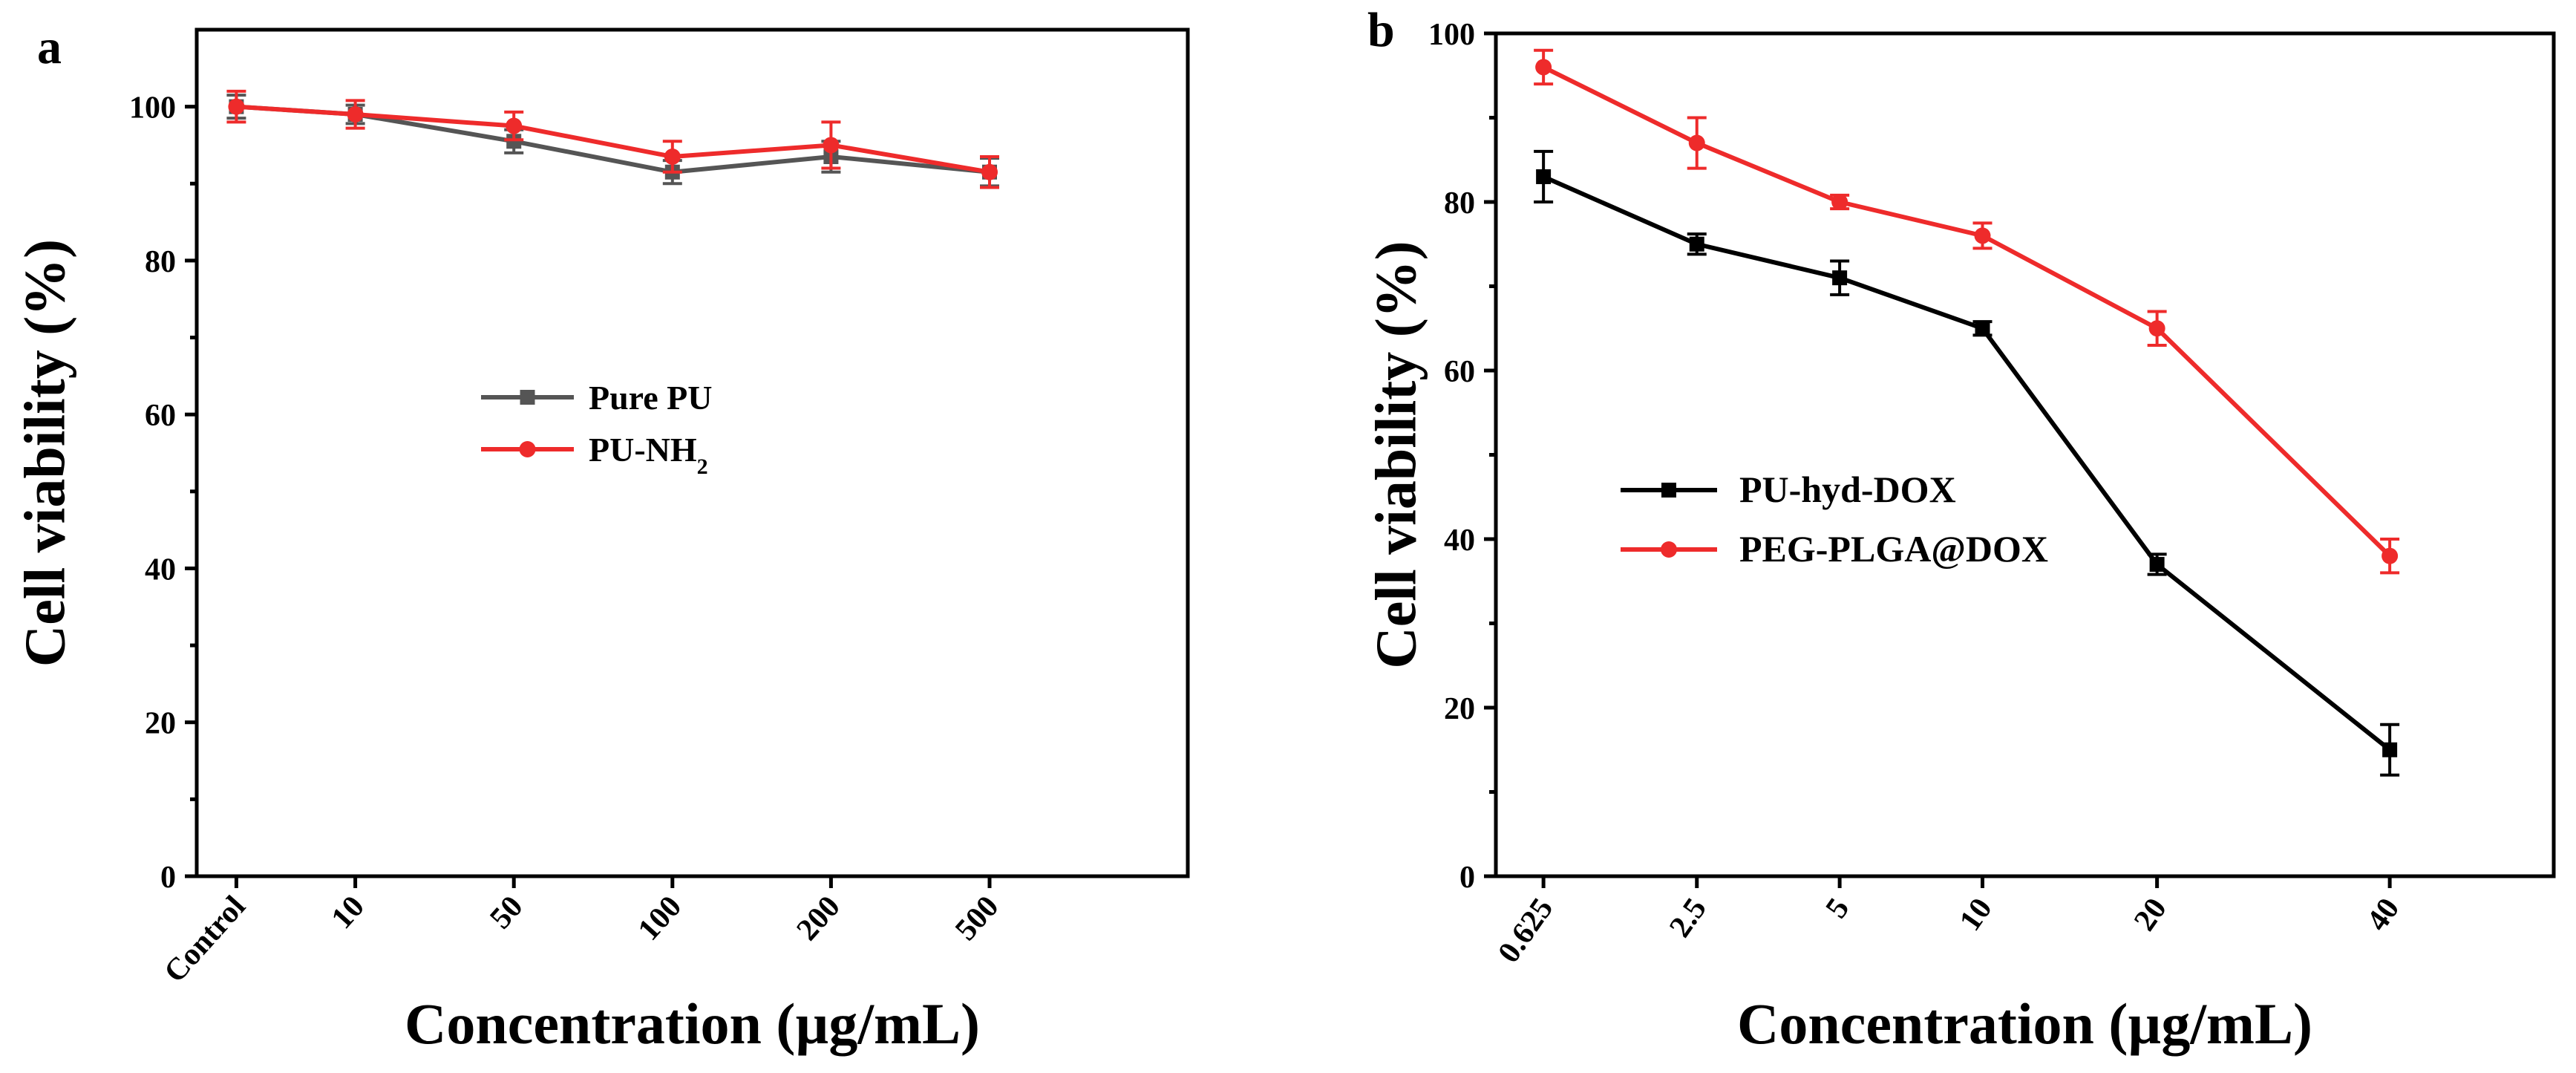 The width and height of the screenshot is (2576, 1073). I want to click on x-tick-label: 2.5, so click(1688, 918).